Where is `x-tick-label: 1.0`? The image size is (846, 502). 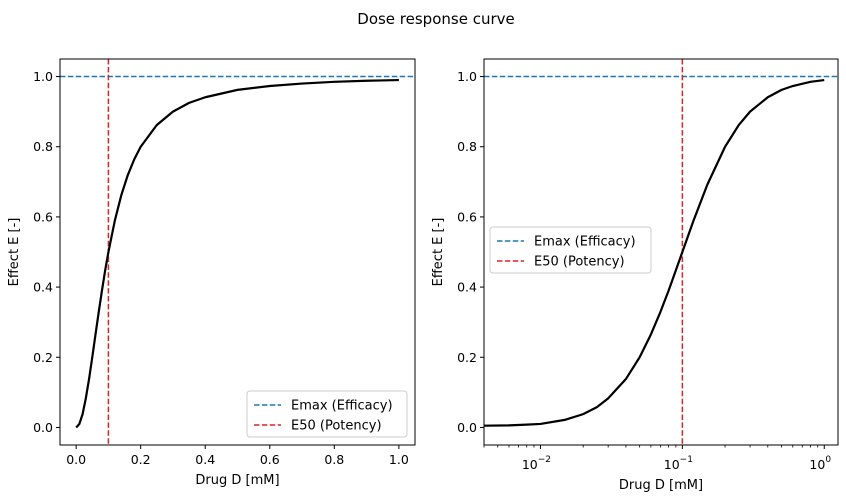 x-tick-label: 1.0 is located at coordinates (399, 459).